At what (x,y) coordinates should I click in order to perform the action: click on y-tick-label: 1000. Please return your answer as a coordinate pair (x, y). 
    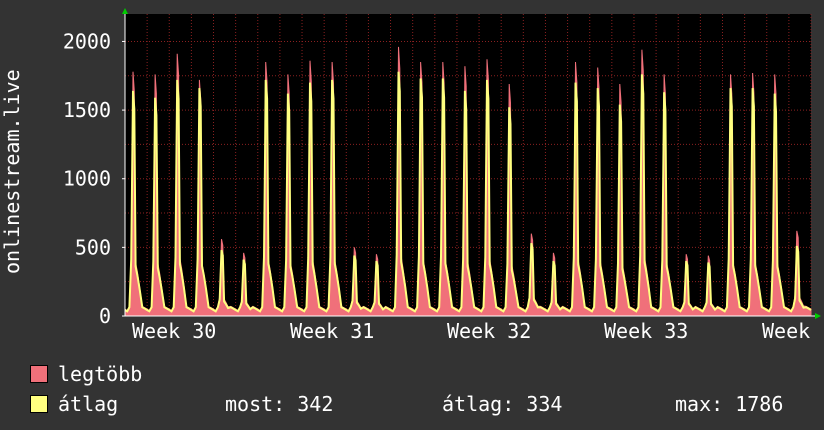
    Looking at the image, I should click on (87, 179).